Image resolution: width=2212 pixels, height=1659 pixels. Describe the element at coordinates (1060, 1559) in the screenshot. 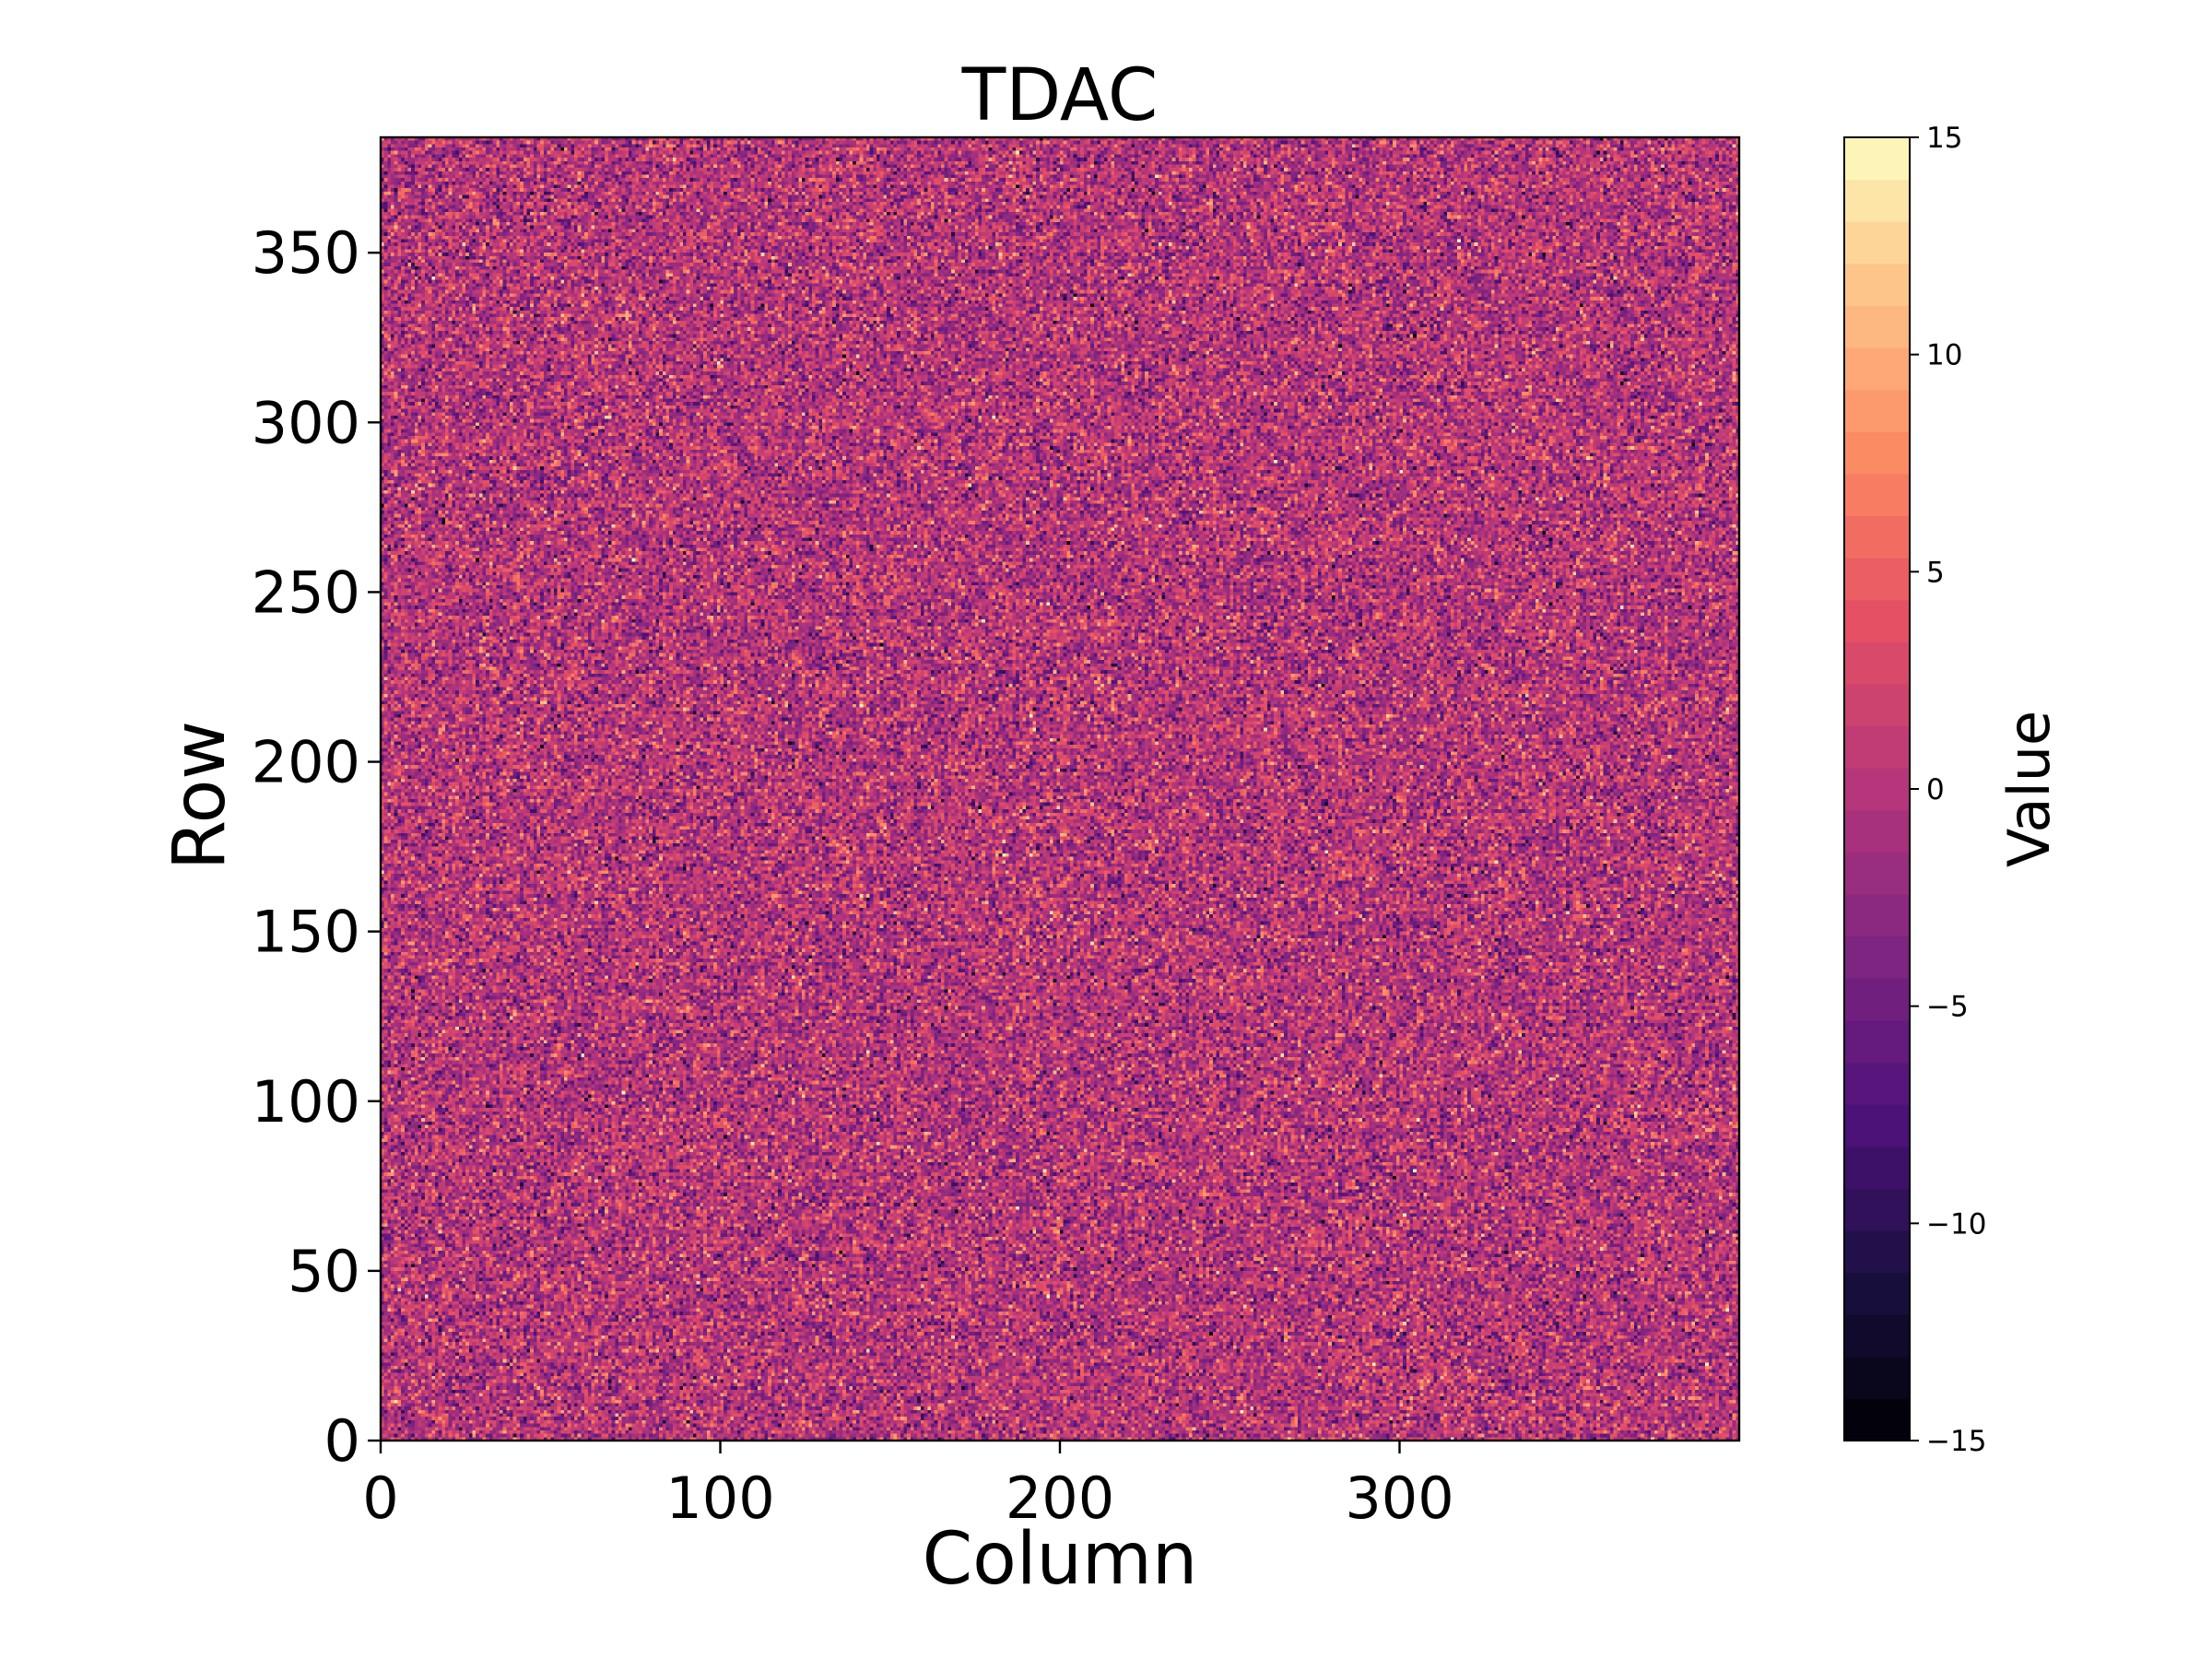

I see `x-axis-label: Column` at that location.